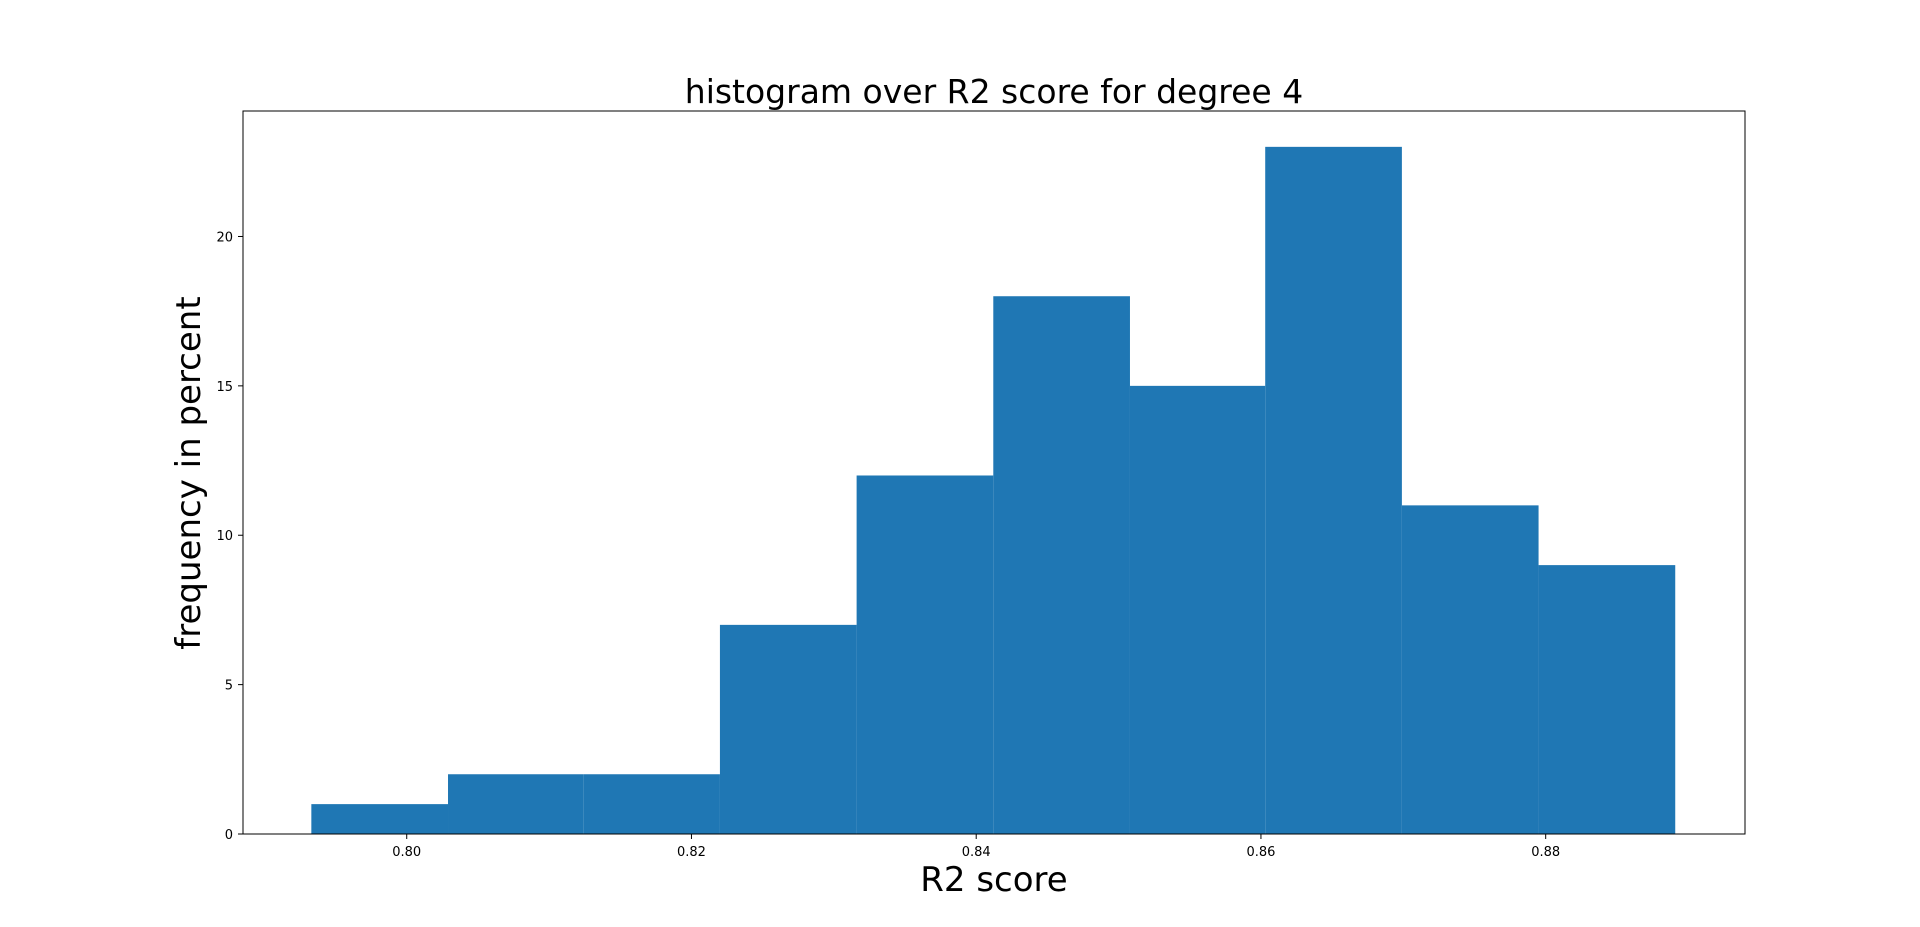  Describe the element at coordinates (1260, 852) in the screenshot. I see `x-tick-label-4: 0.86` at that location.